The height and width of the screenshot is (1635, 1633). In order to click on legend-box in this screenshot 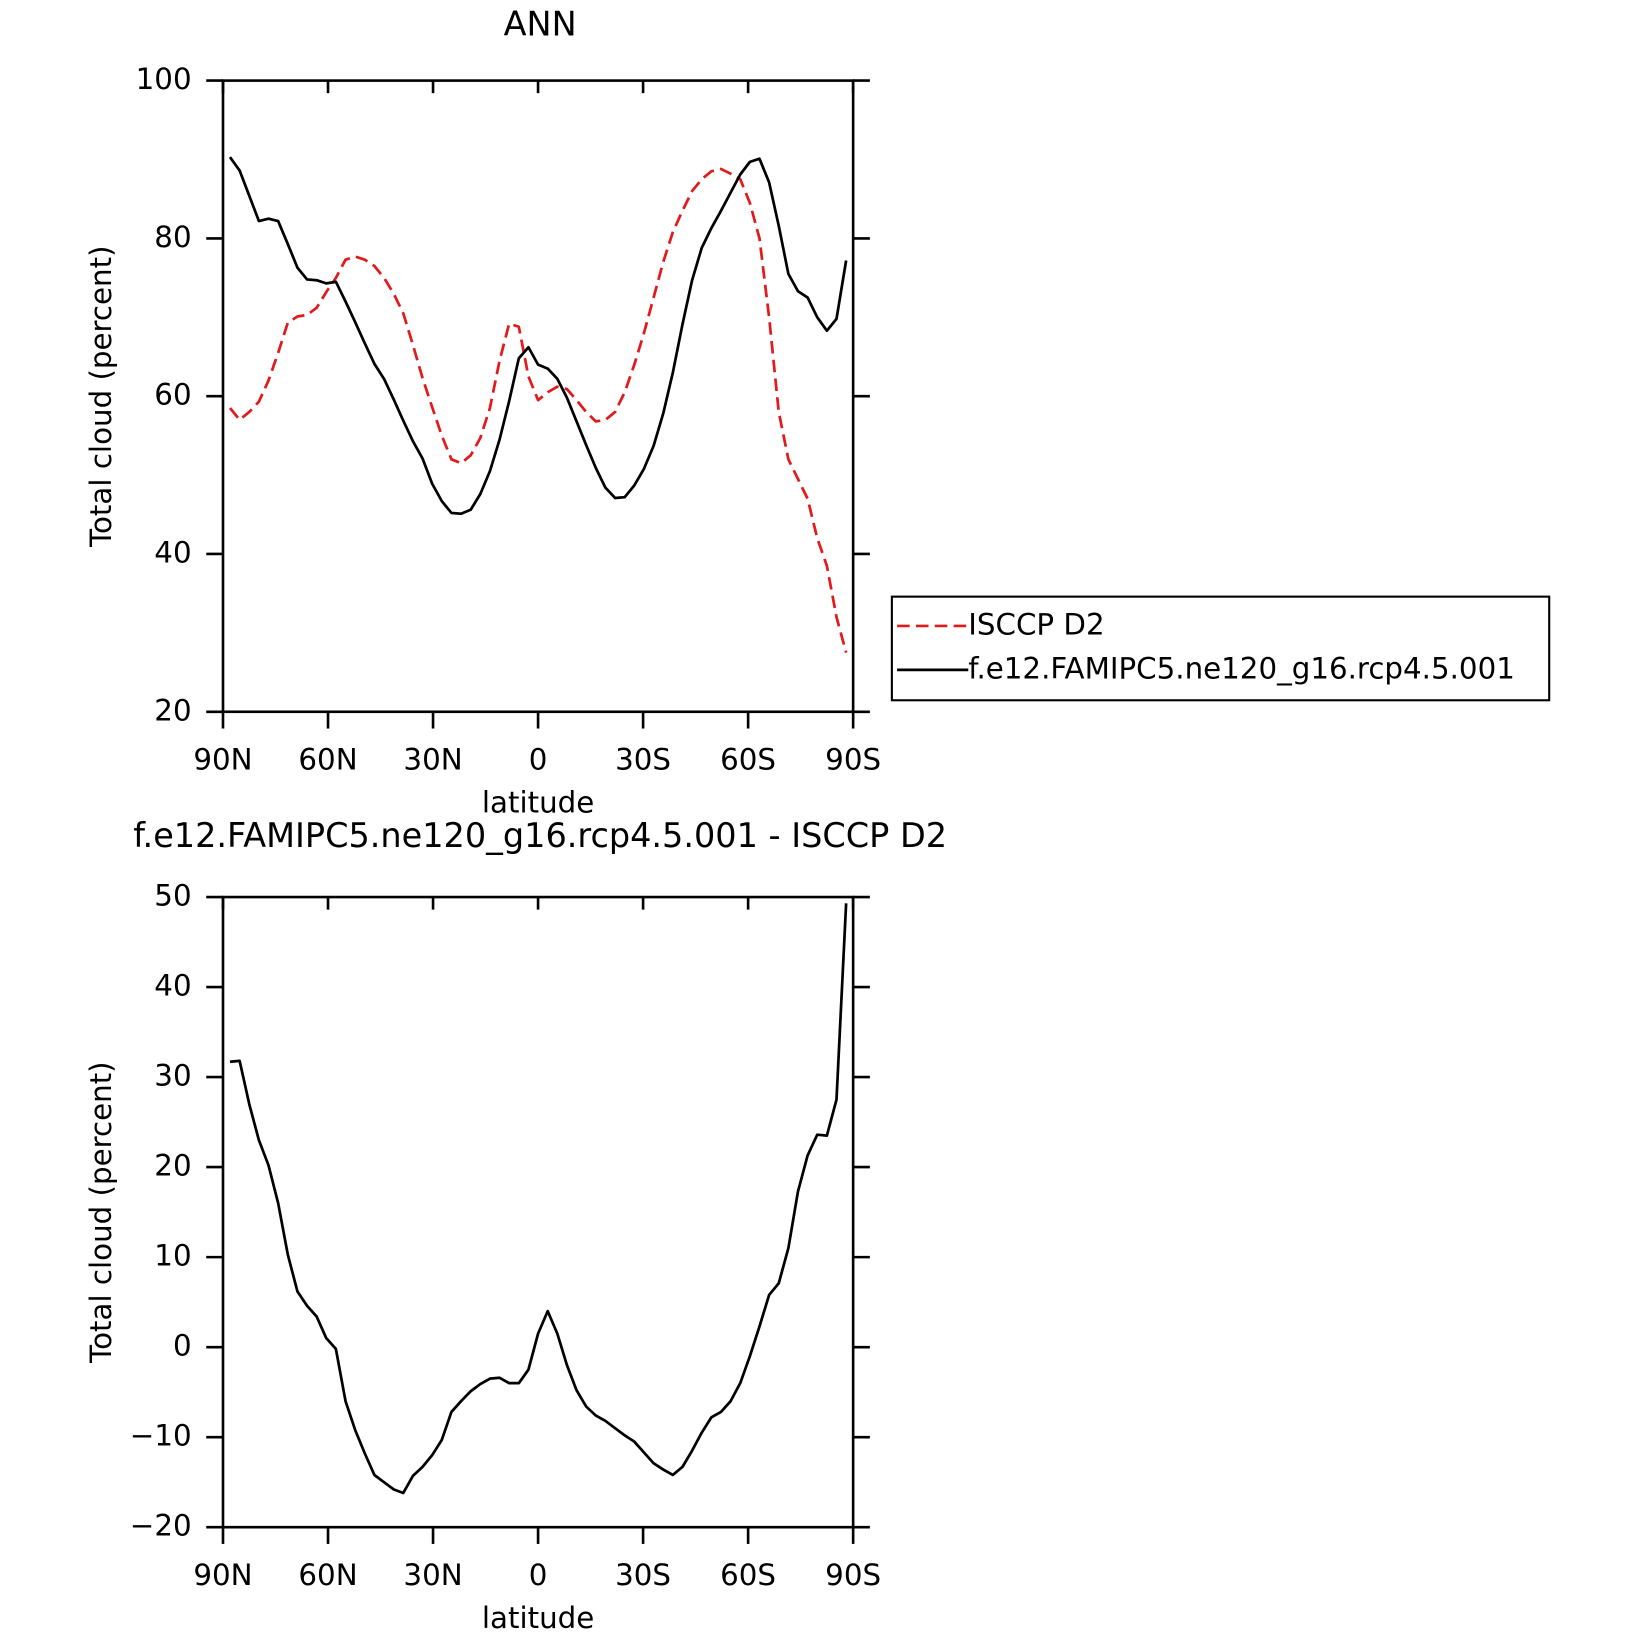, I will do `click(1220, 648)`.